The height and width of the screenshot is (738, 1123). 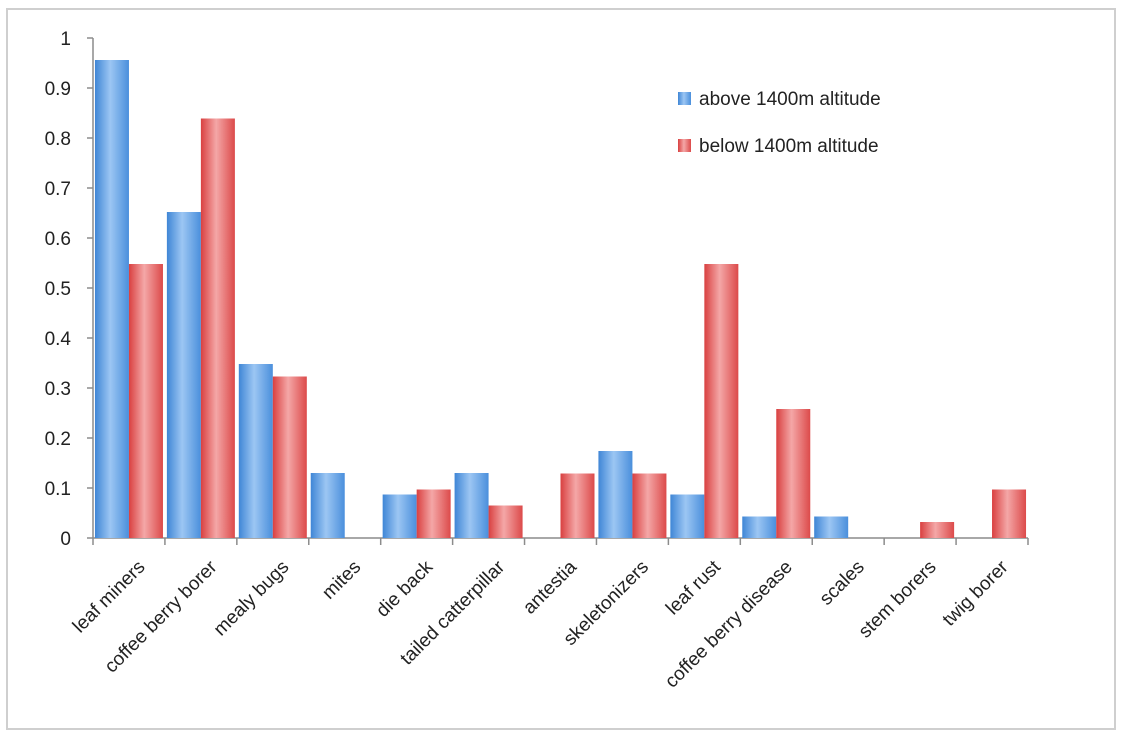 I want to click on y-tick-label: 0.2, so click(x=58, y=439).